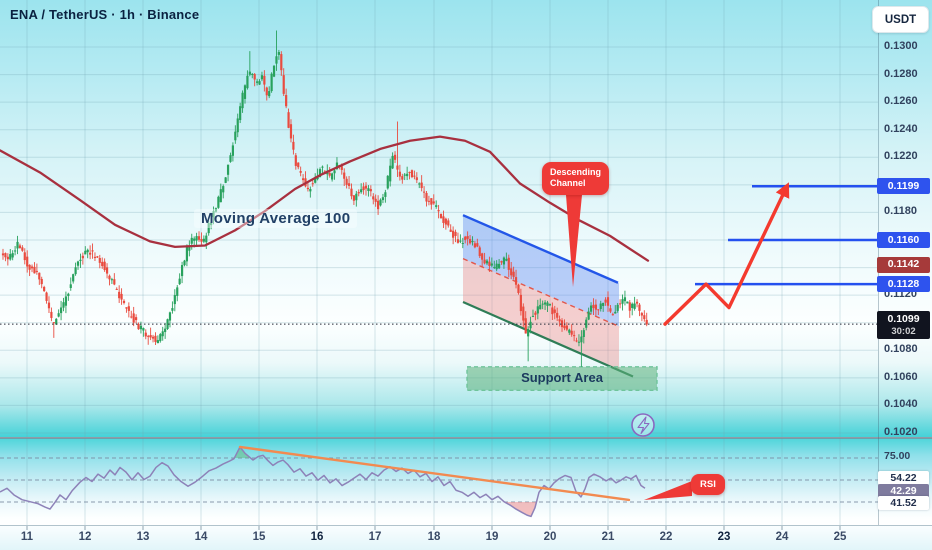 The width and height of the screenshot is (932, 550). What do you see at coordinates (434, 473) in the screenshot?
I see `rsi-trendline` at bounding box center [434, 473].